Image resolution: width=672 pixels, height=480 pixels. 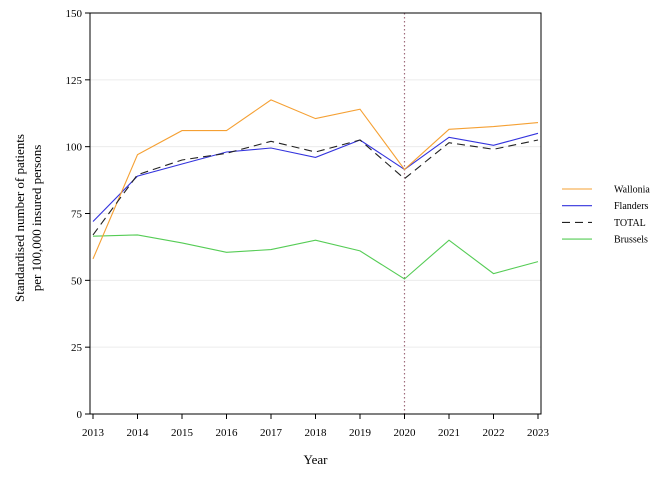 I want to click on legend-label-total: TOTAL, so click(x=630, y=223).